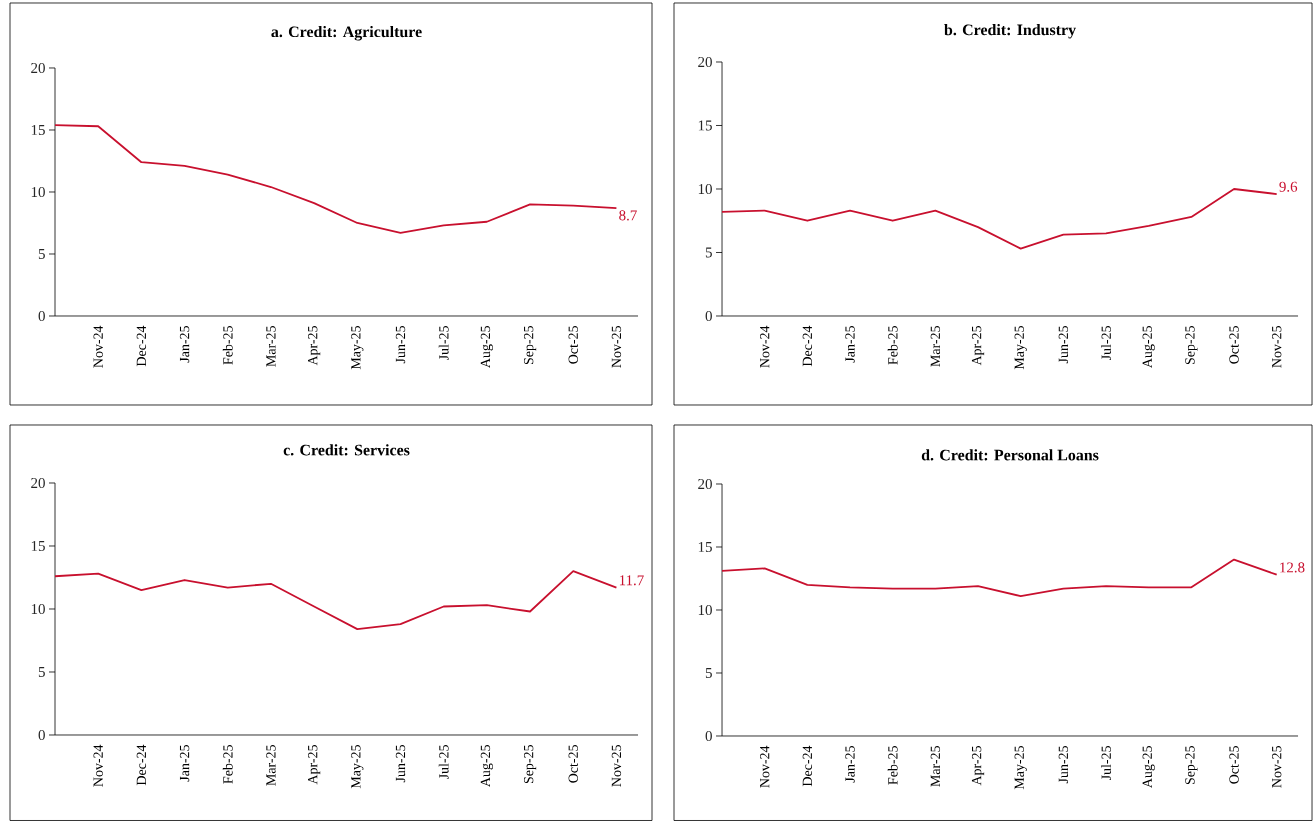 This screenshot has height=821, width=1313. Describe the element at coordinates (628, 215) in the screenshot. I see `annotation: 8.7` at that location.